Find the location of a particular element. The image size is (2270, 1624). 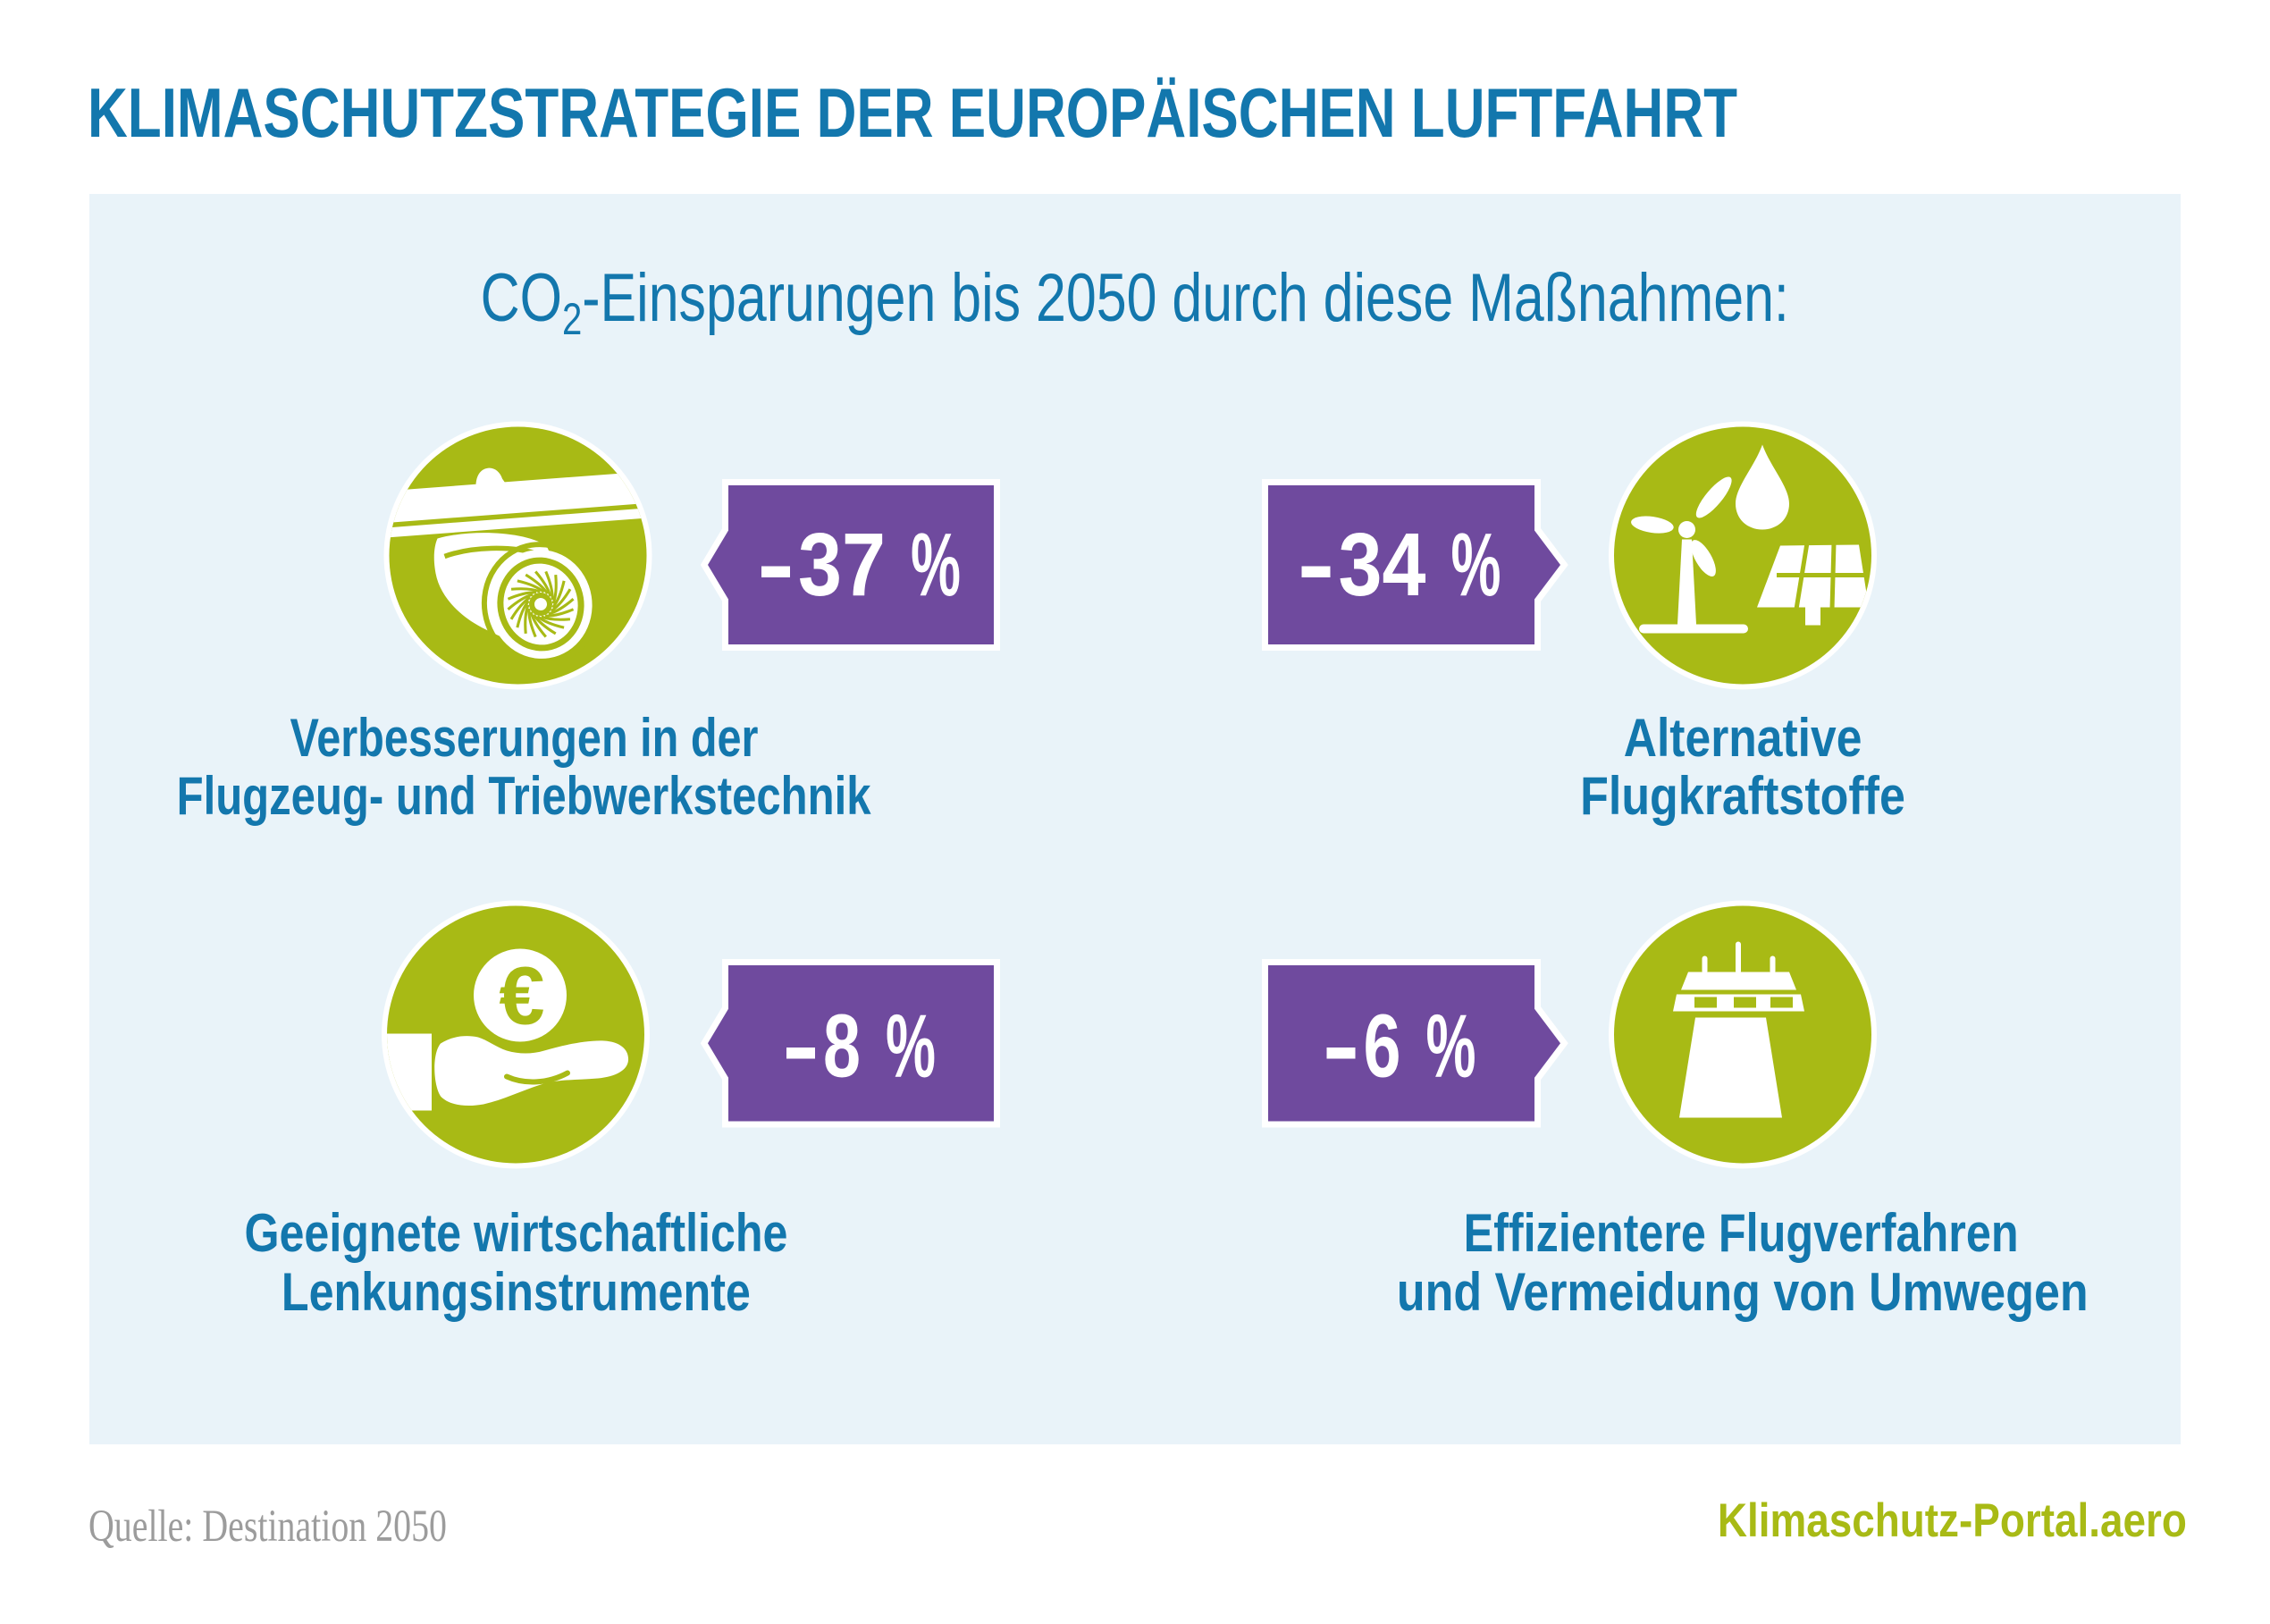

svg-text: 37 is located at coordinates (842, 565).